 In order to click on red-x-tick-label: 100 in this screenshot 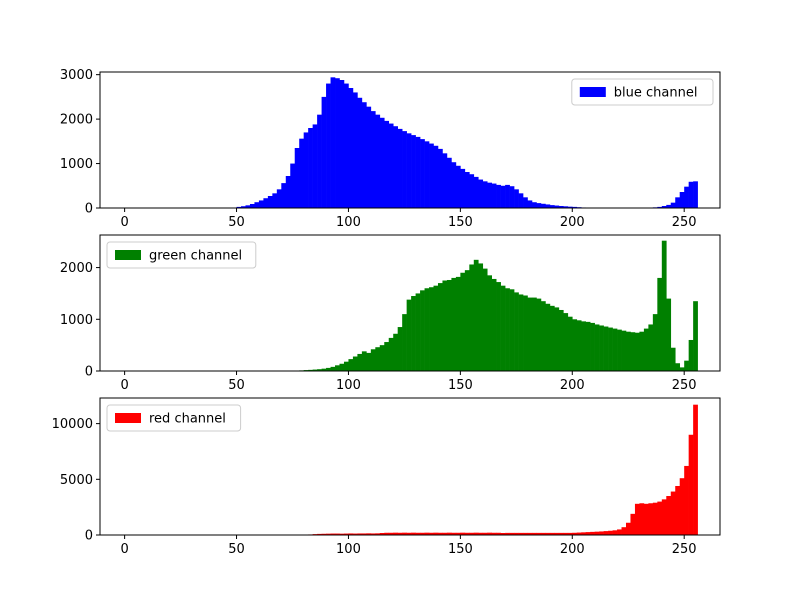, I will do `click(348, 549)`.